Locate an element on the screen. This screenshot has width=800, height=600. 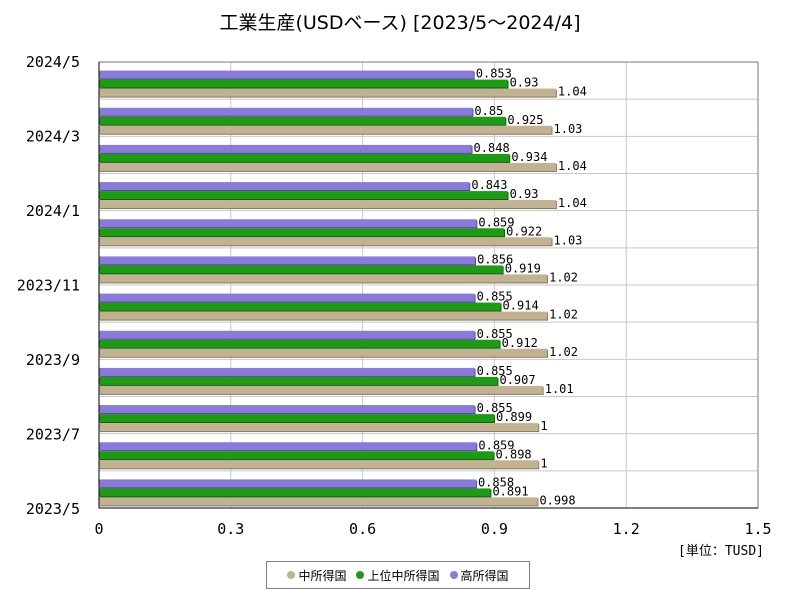
legend-item: 中所得国 is located at coordinates (316, 575).